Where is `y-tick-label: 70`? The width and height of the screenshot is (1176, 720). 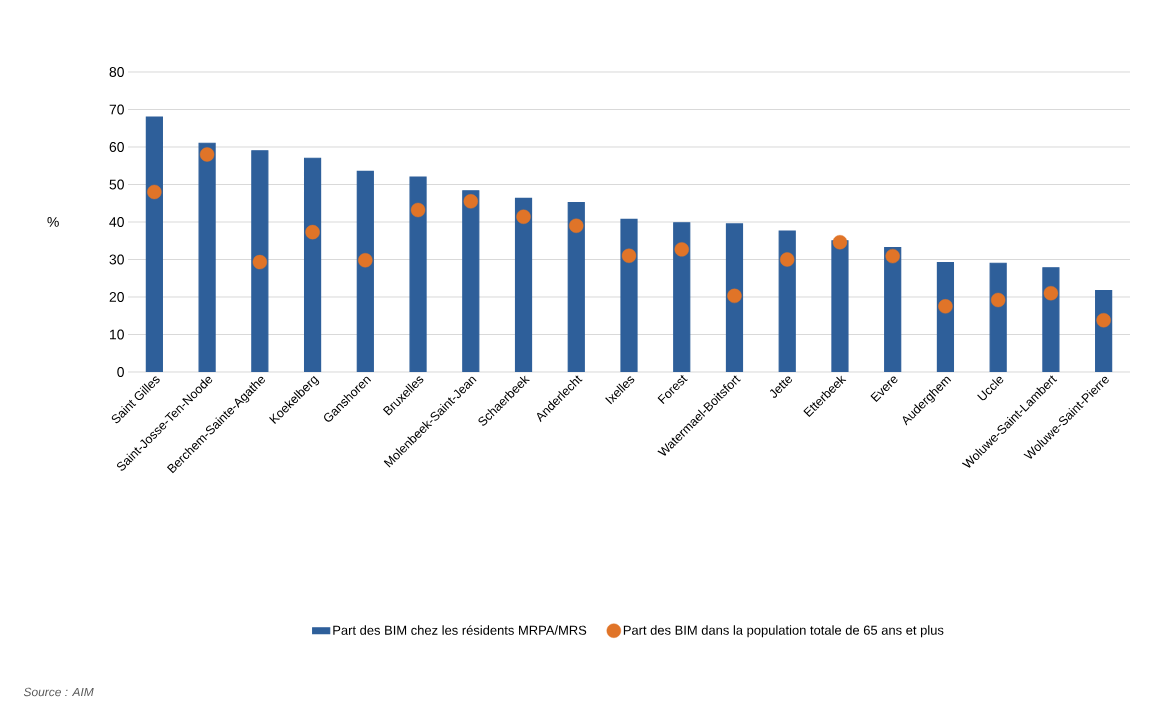 y-tick-label: 70 is located at coordinates (116, 109).